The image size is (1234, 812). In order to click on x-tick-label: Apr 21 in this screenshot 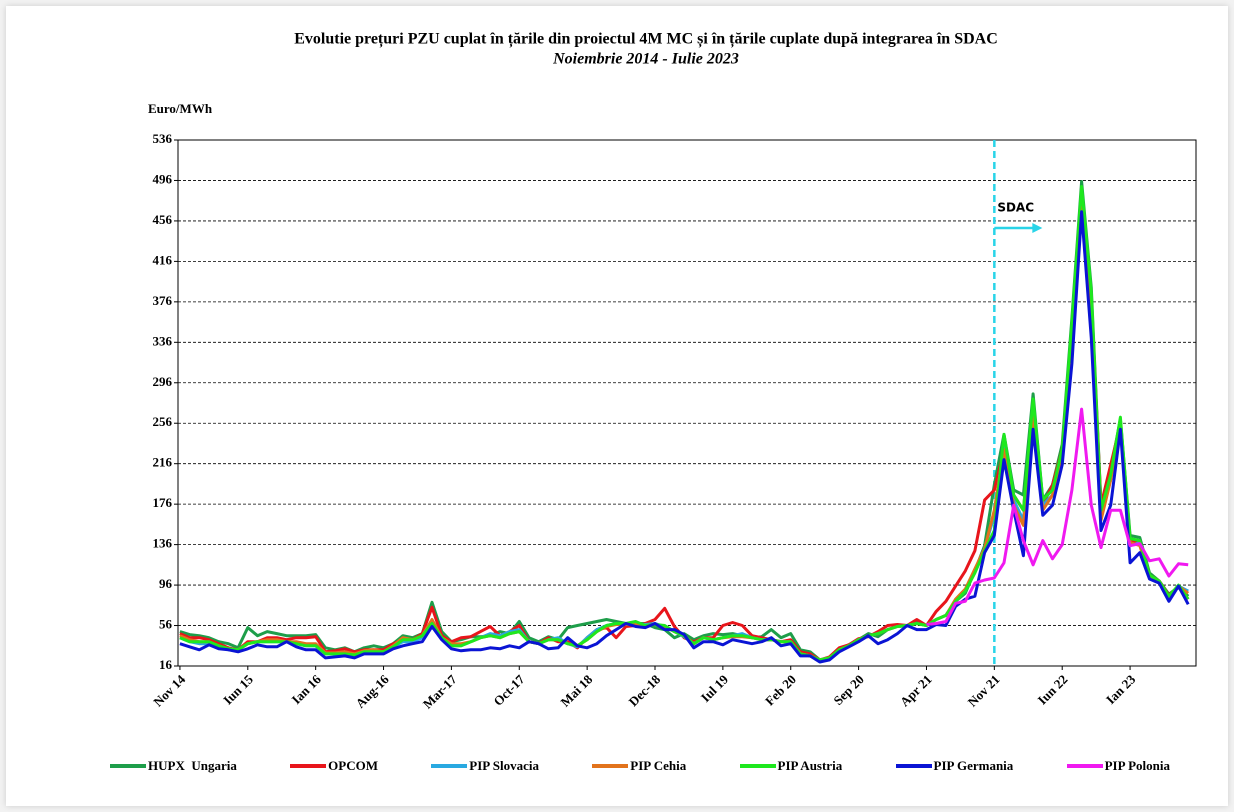, I will do `click(916, 691)`.